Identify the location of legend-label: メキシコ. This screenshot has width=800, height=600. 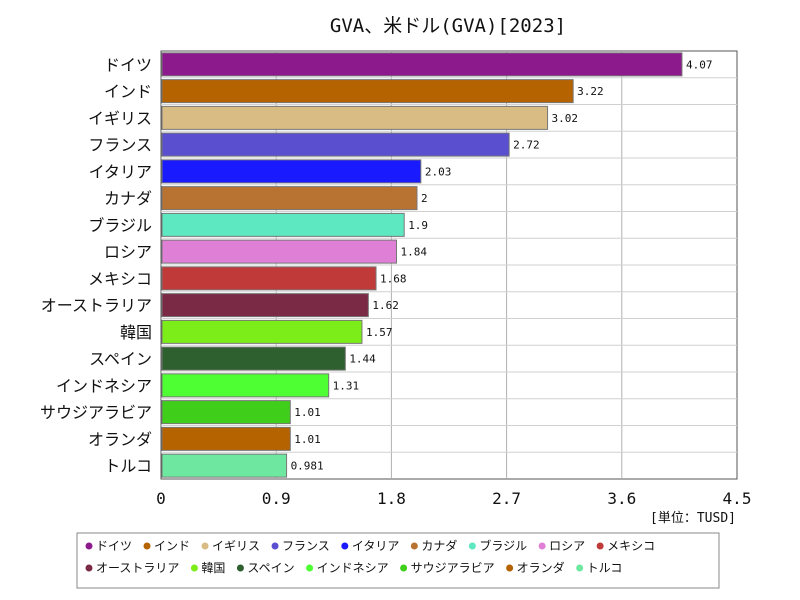
(631, 546).